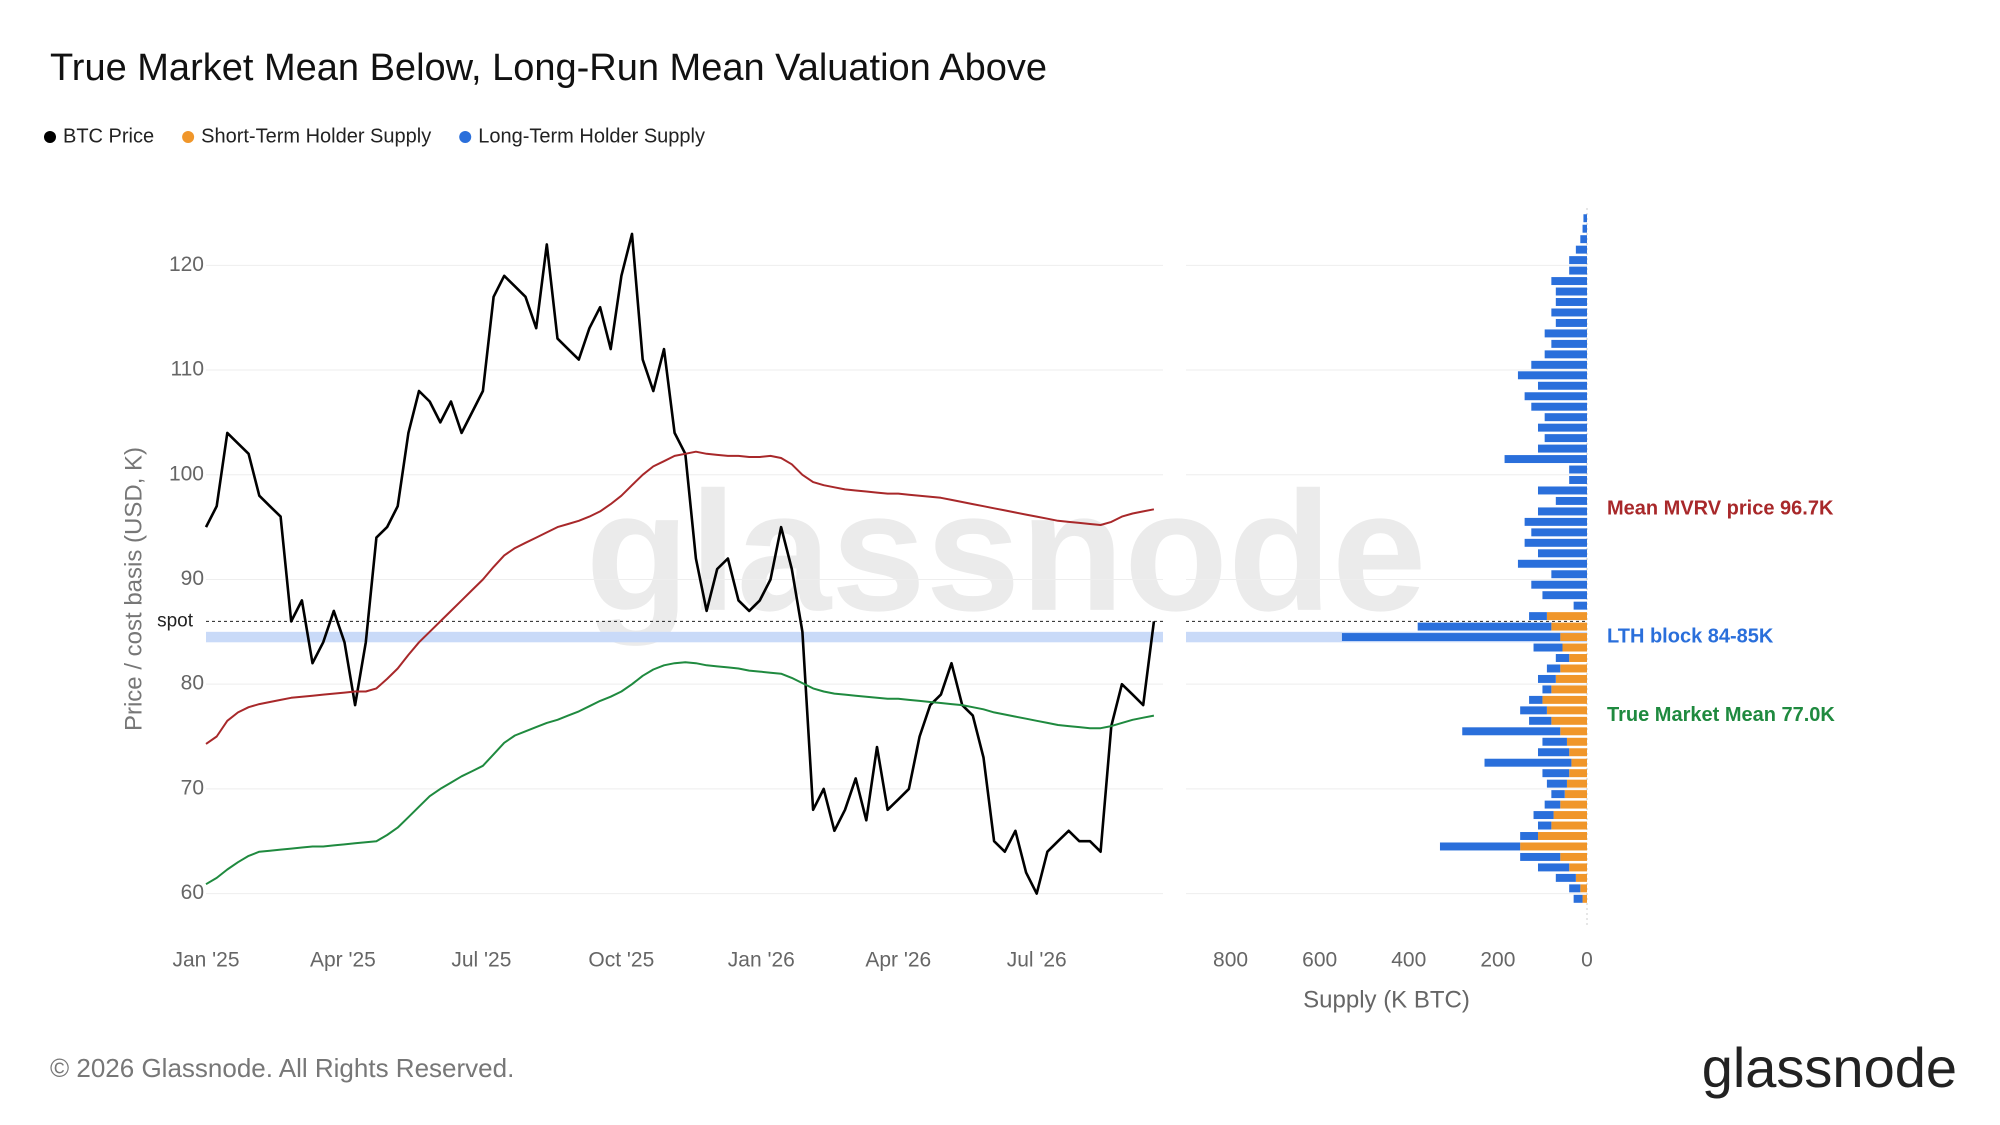 This screenshot has height=1125, width=2000. What do you see at coordinates (192, 787) in the screenshot?
I see `y-tick-label: 70` at bounding box center [192, 787].